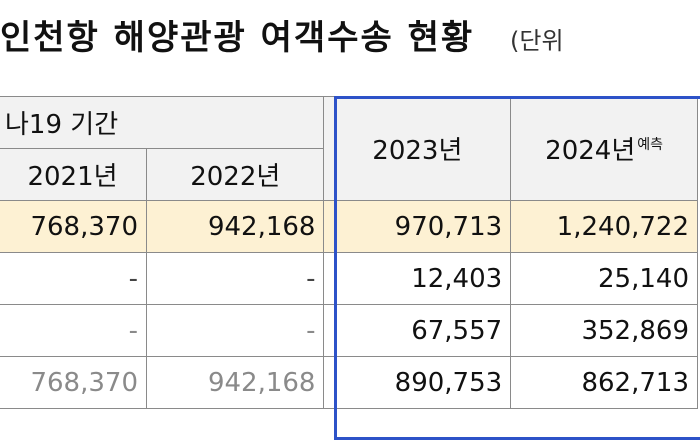  I want to click on header-2024: 2024년 예측, so click(604, 148).